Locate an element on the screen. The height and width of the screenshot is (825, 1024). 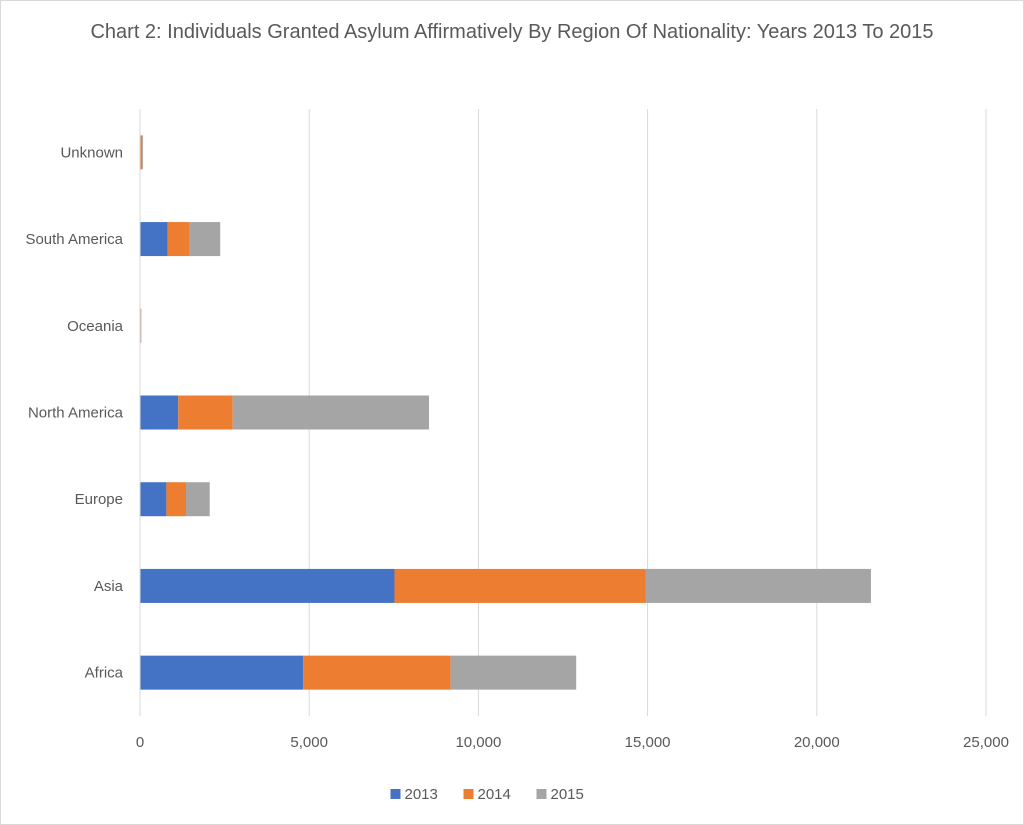
bar-unknown-2014 is located at coordinates (141, 152).